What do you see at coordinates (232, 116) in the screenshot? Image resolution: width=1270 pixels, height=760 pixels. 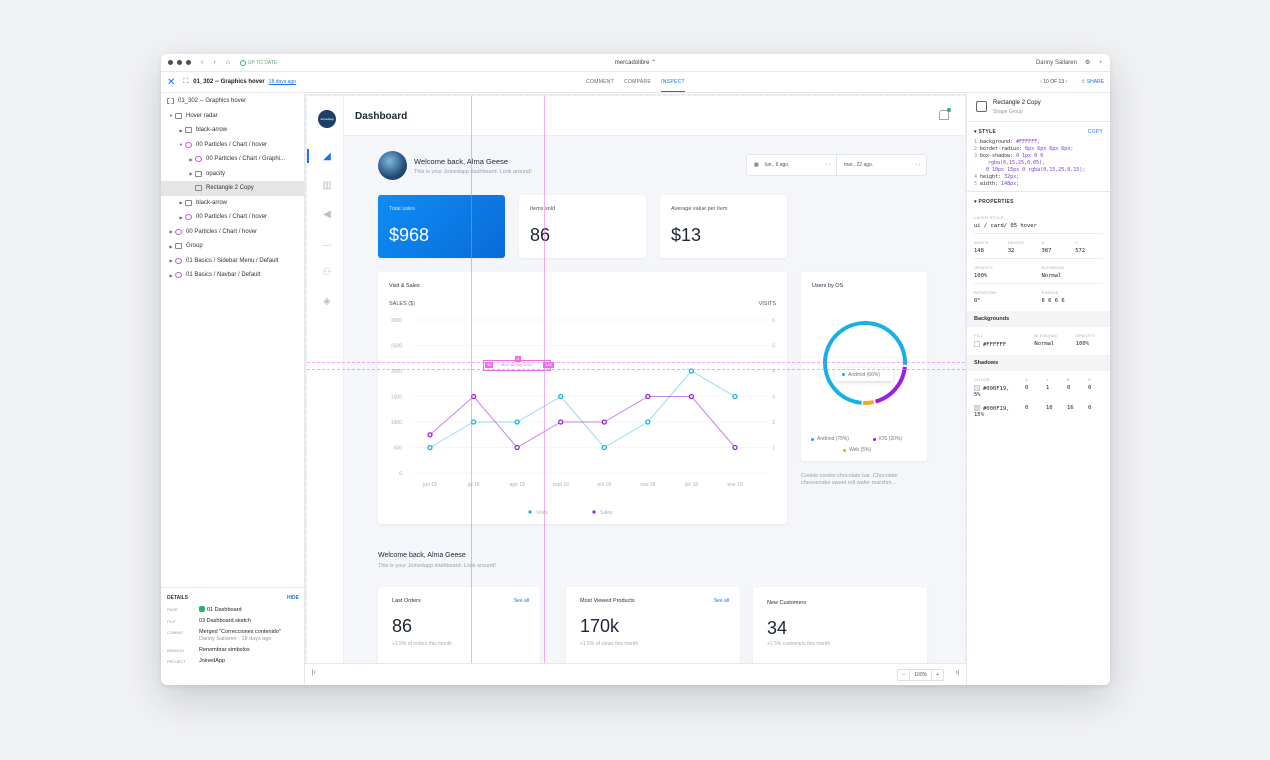 I see `layer-item: ▼ Hover radar` at bounding box center [232, 116].